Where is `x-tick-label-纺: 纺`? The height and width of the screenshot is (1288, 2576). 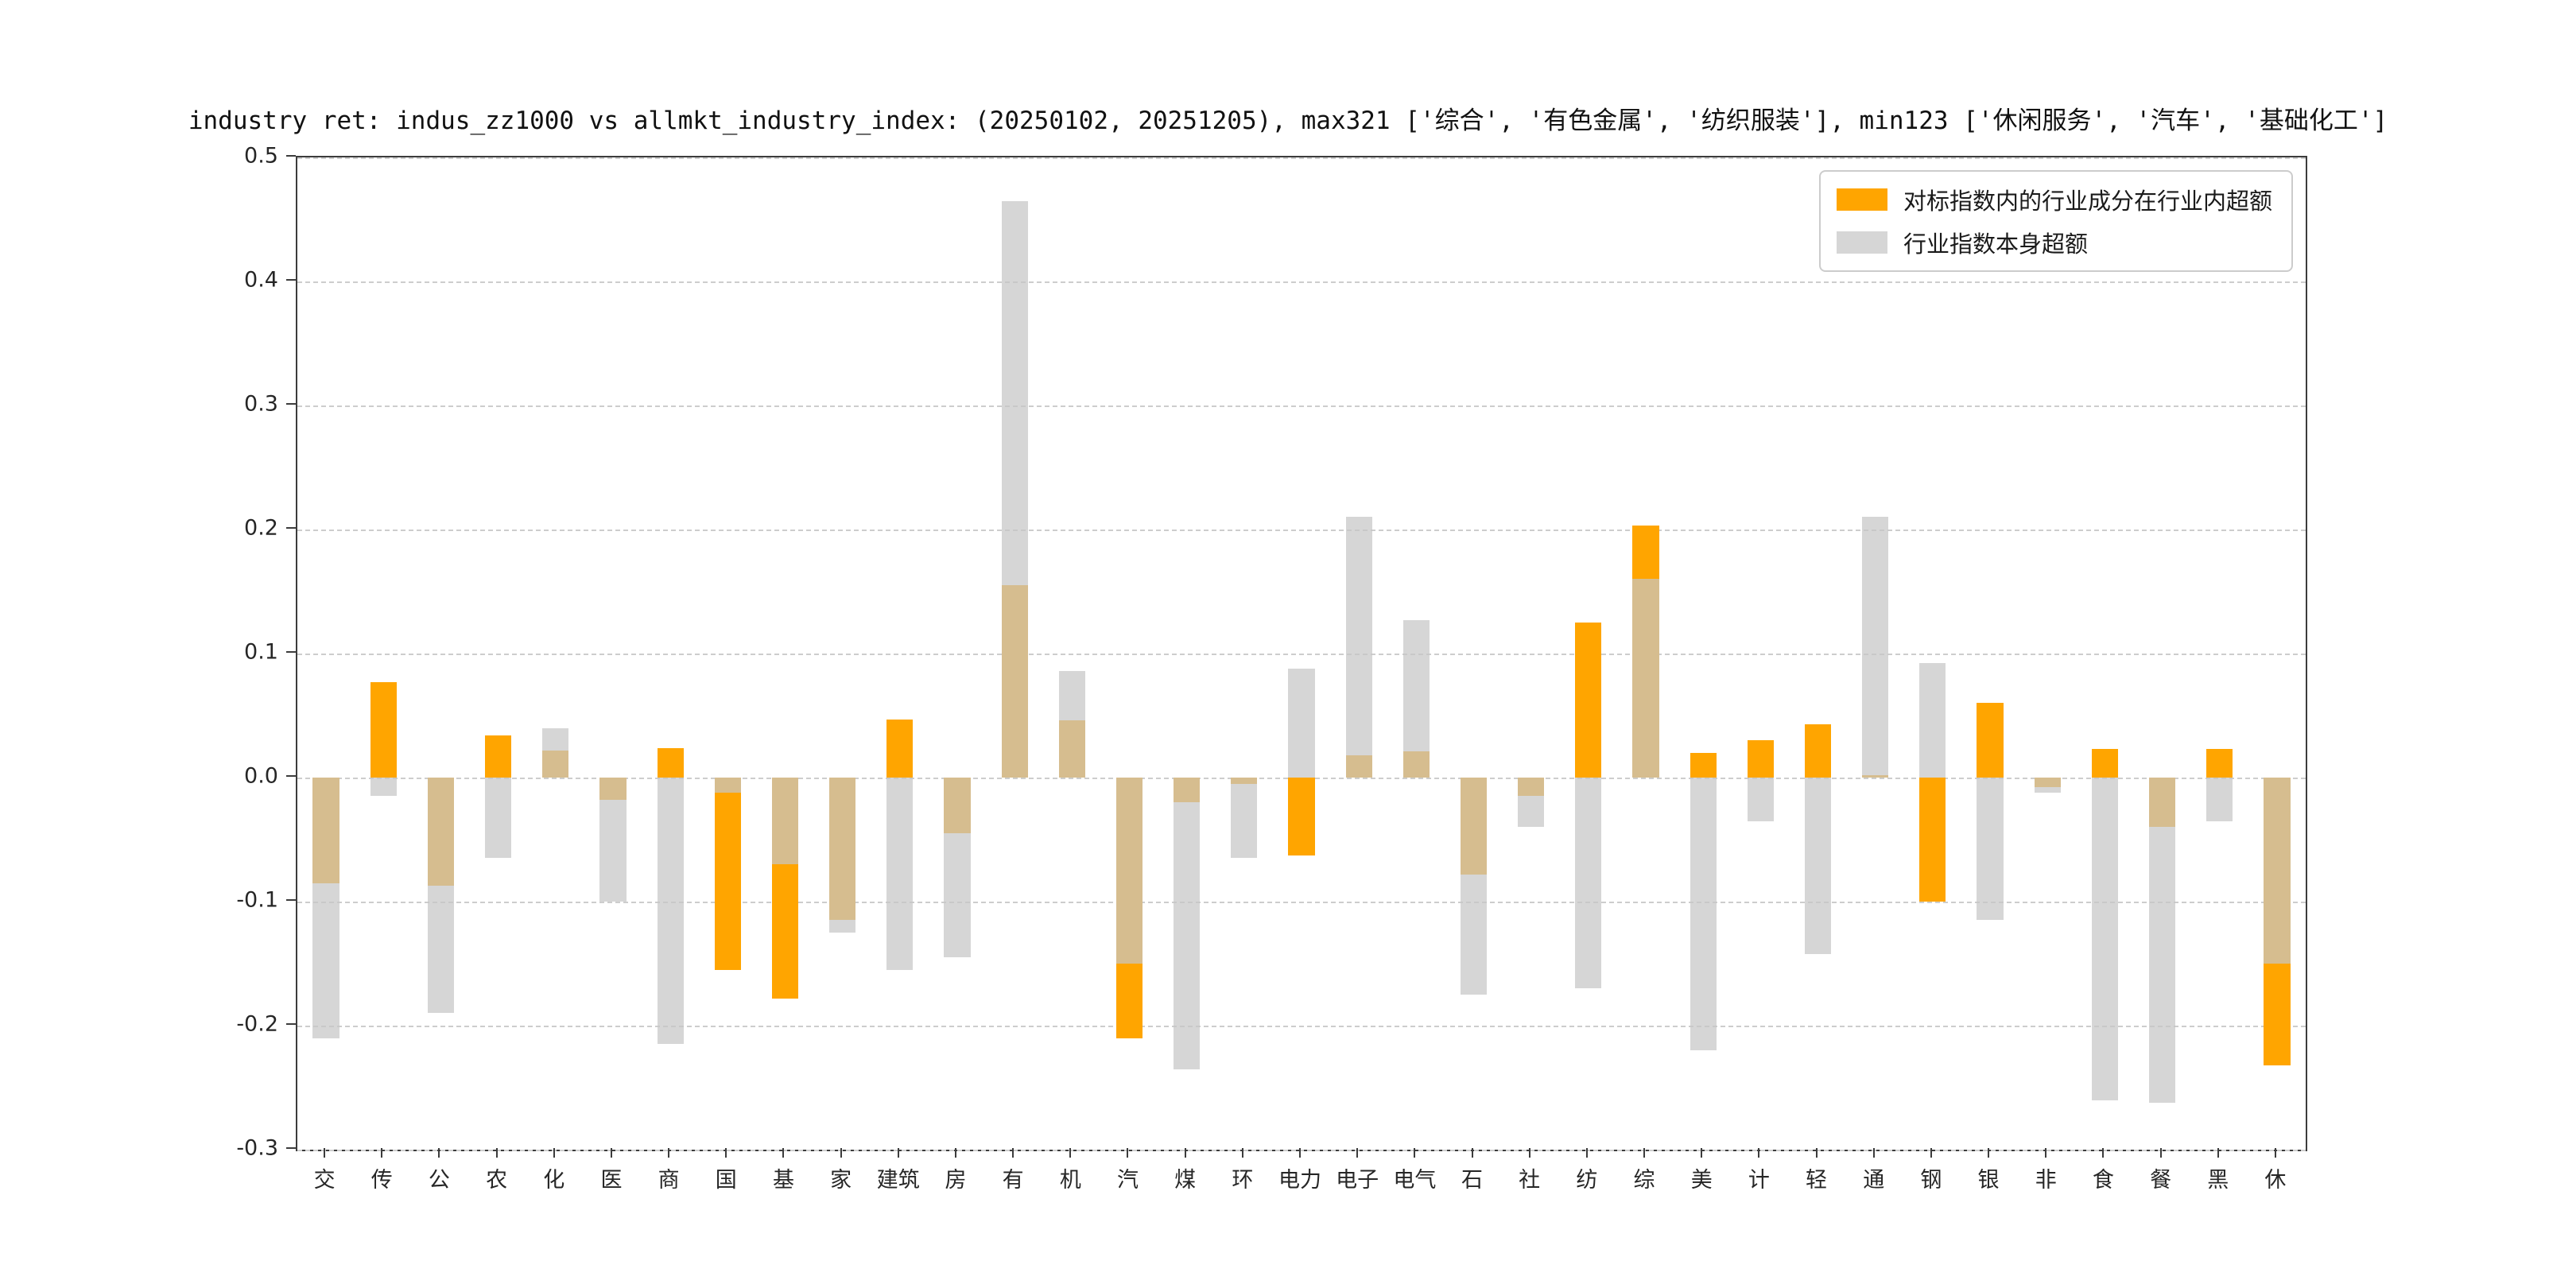 x-tick-label-纺: 纺 is located at coordinates (1587, 1180).